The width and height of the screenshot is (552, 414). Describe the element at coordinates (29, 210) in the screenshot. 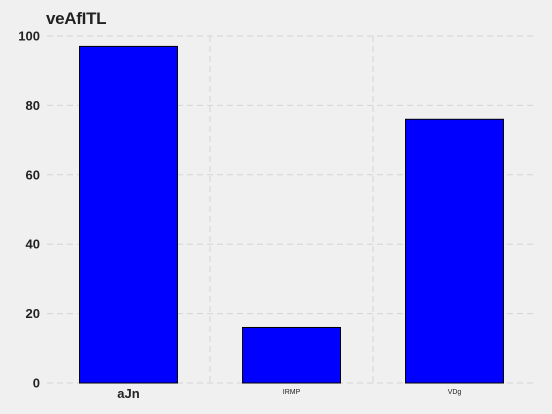

I see `y-axis-ticks: 0 20 40 60 80 100` at that location.